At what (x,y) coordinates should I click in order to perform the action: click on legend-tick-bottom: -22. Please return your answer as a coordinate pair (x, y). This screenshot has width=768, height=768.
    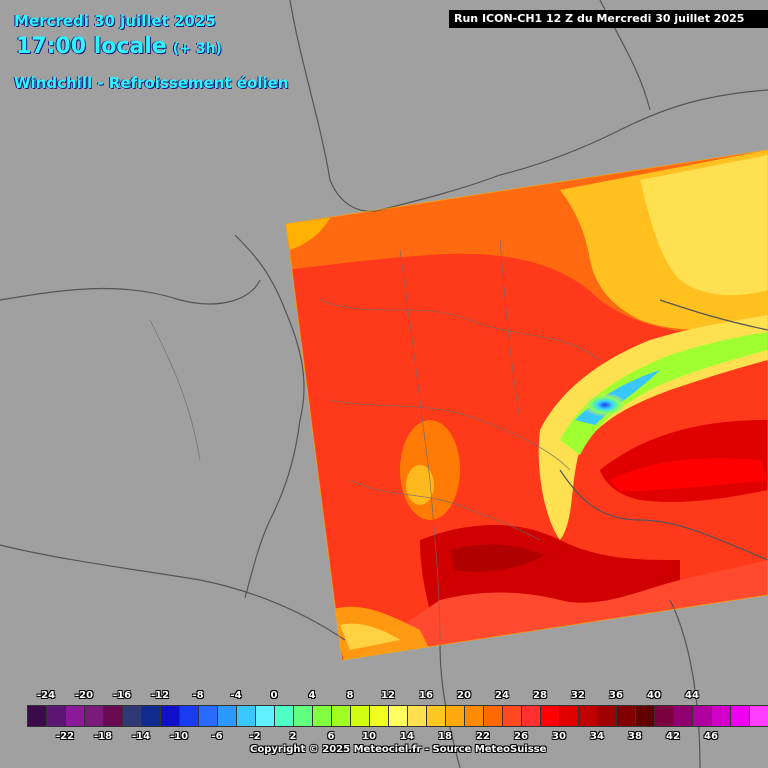
    Looking at the image, I should click on (65, 736).